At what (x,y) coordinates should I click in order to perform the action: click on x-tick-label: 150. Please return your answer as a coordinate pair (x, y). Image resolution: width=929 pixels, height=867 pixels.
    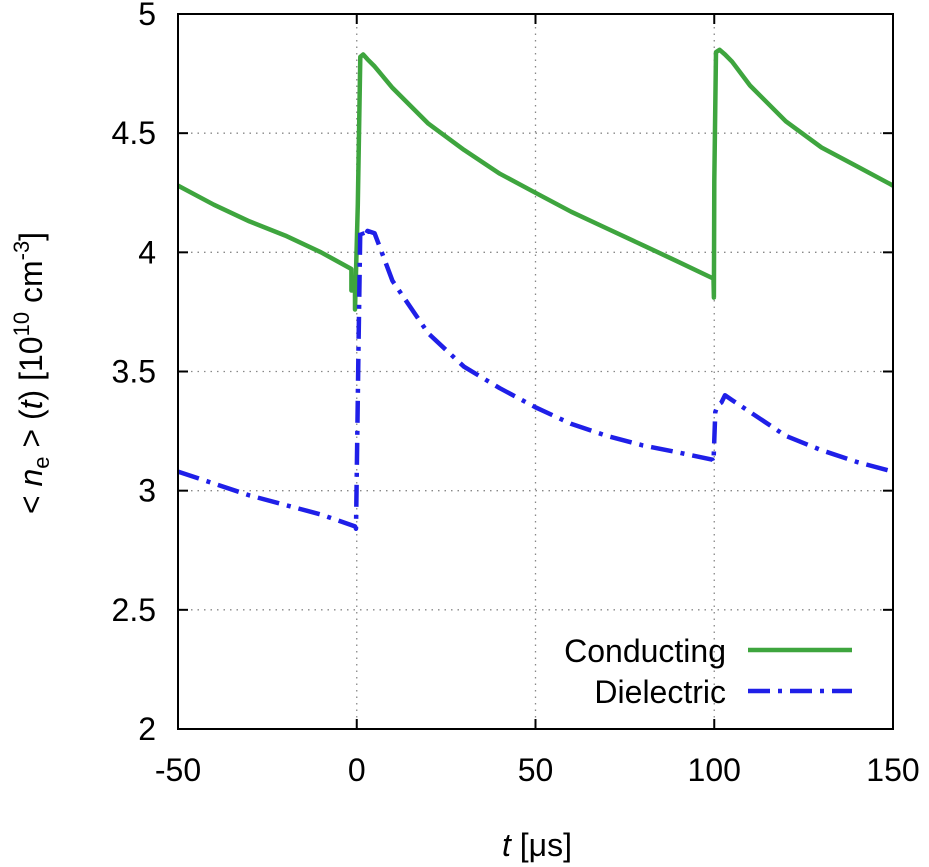
    Looking at the image, I should click on (892, 770).